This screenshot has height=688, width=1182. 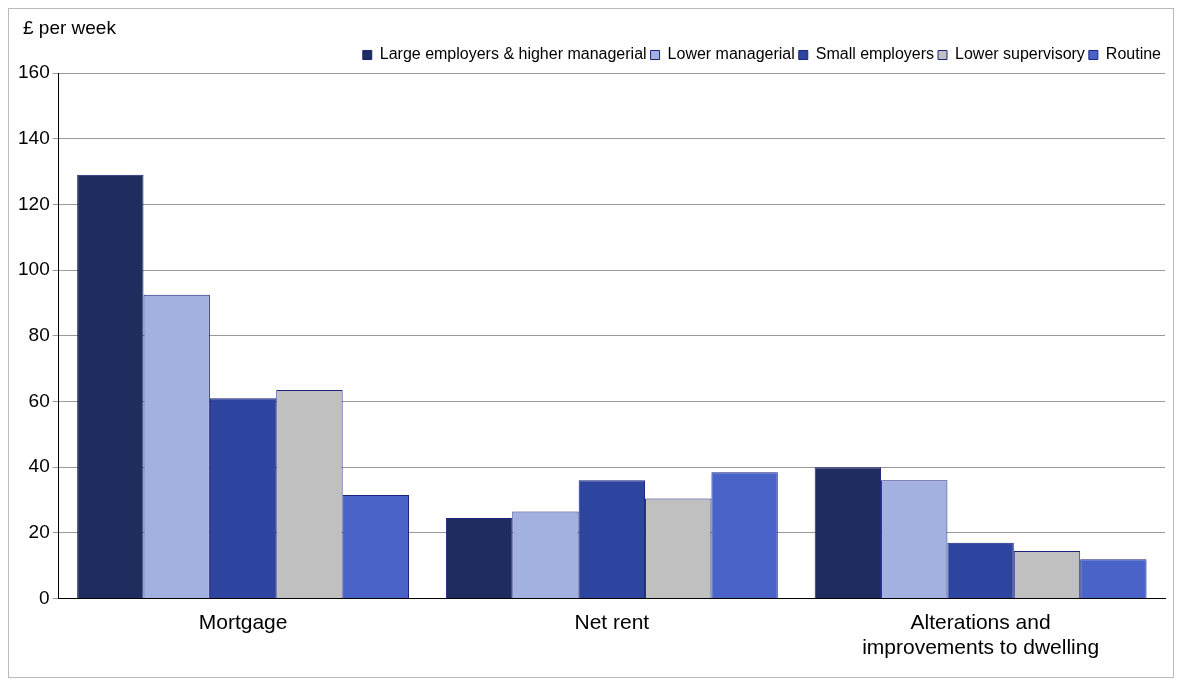 I want to click on legend-label: Small employers, so click(x=875, y=54).